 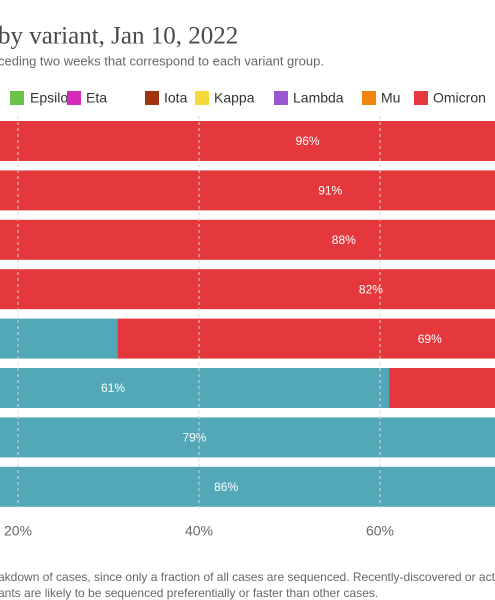 I want to click on legend-label: Epsilon, so click(x=53, y=98).